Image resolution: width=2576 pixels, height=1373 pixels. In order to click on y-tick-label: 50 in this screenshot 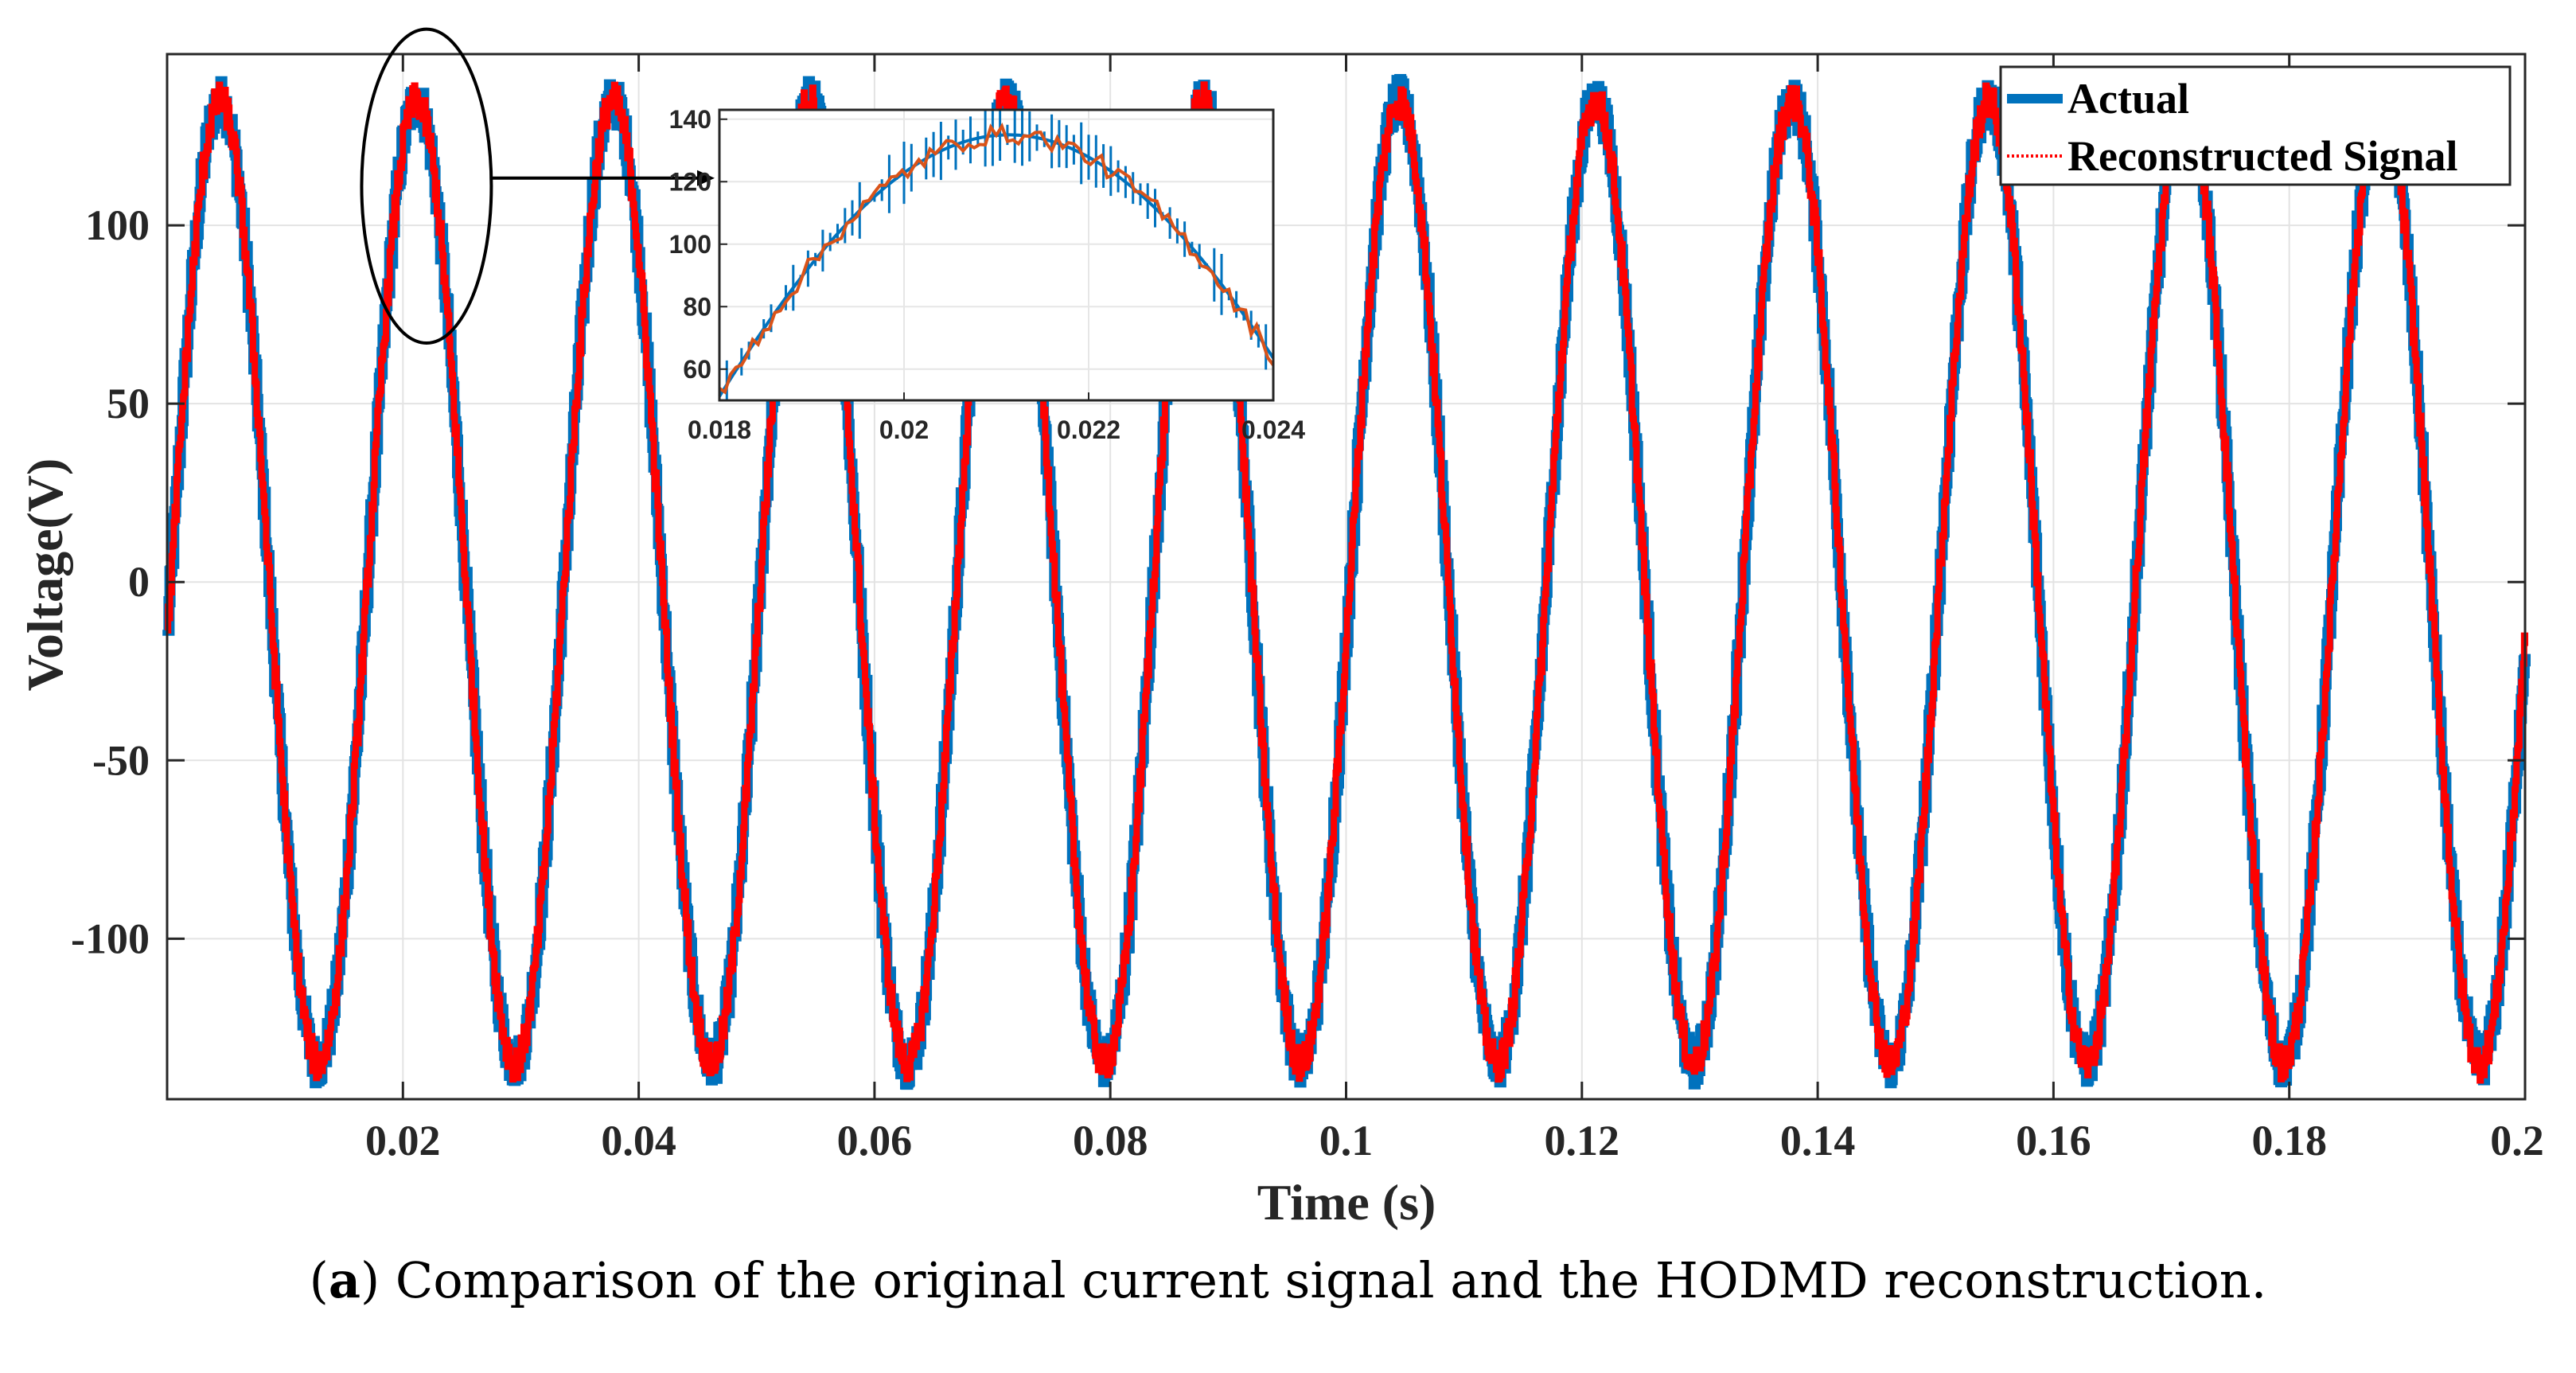, I will do `click(128, 403)`.